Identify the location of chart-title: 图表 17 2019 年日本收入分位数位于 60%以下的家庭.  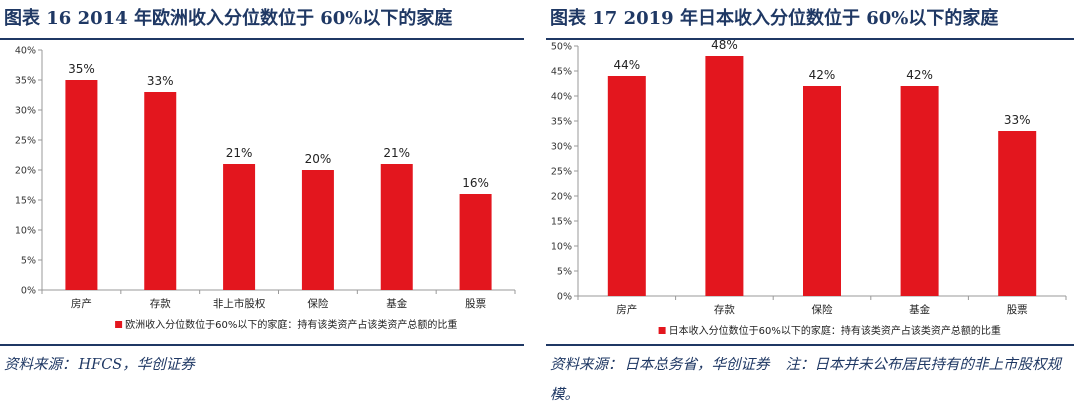
(774, 18).